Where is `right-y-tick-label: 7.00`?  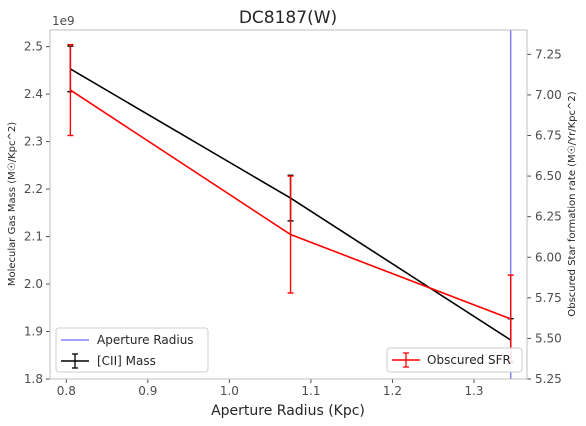 right-y-tick-label: 7.00 is located at coordinates (548, 95).